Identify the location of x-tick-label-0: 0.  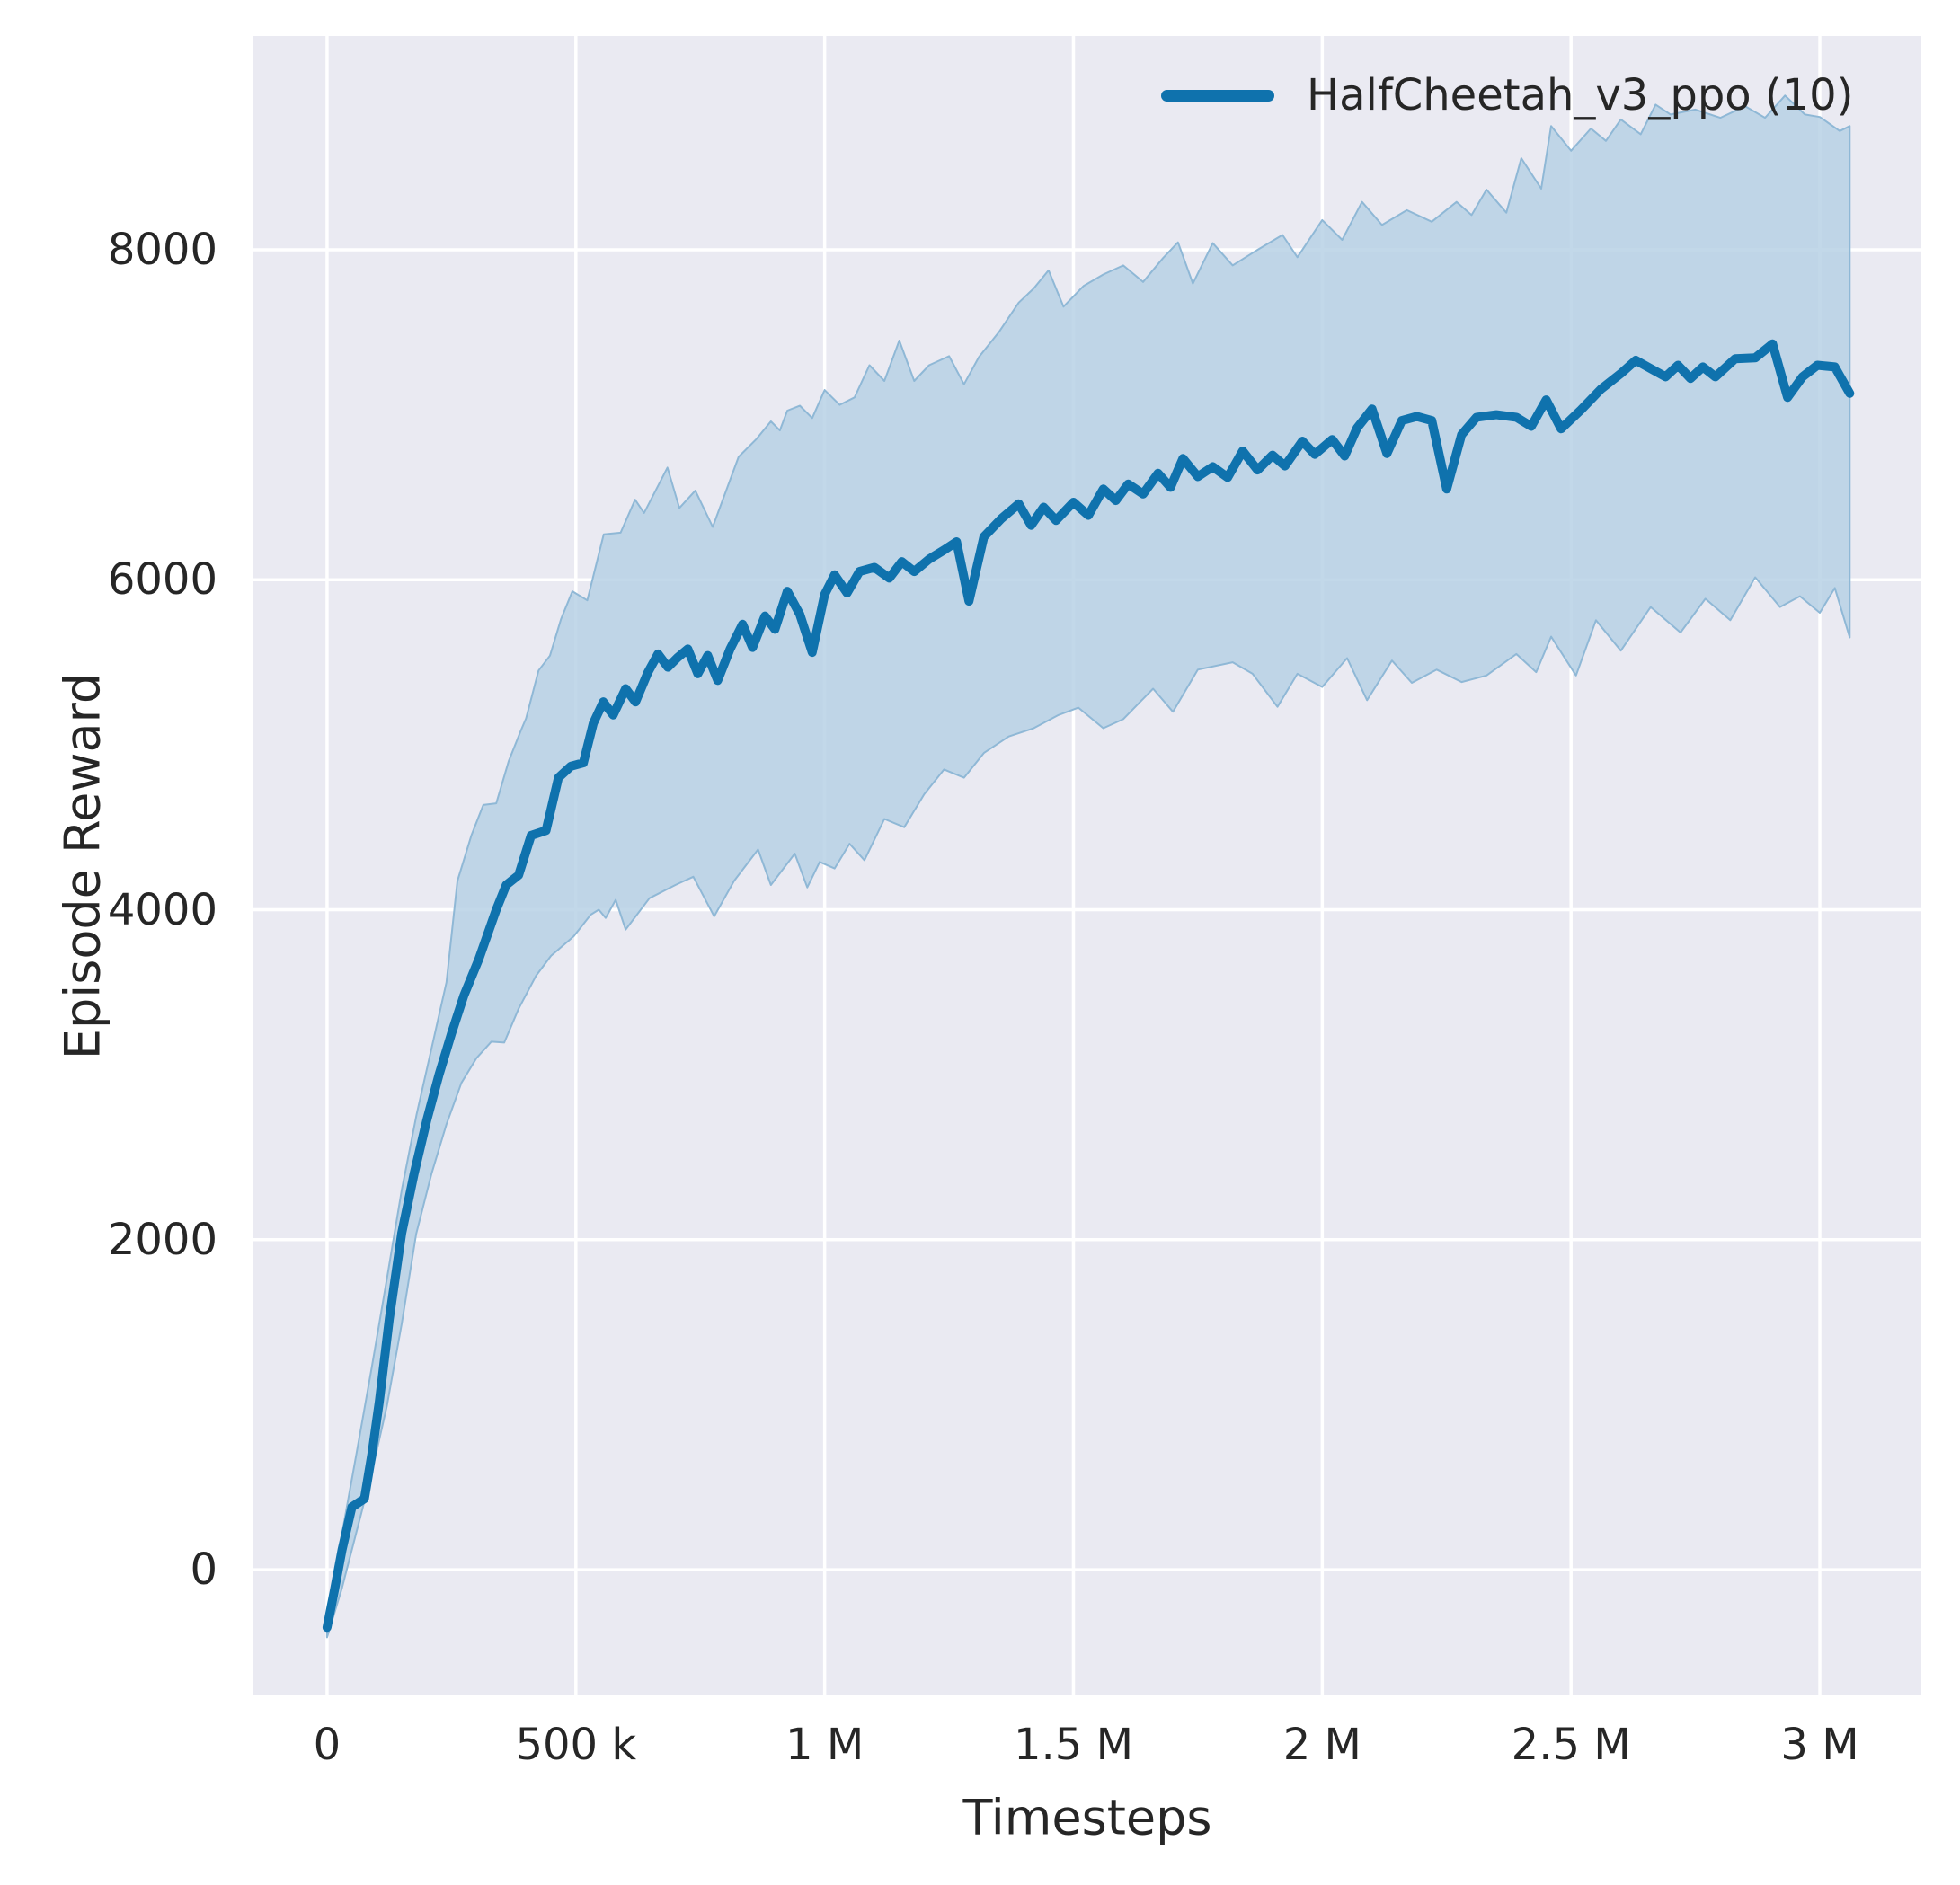
(327, 1745).